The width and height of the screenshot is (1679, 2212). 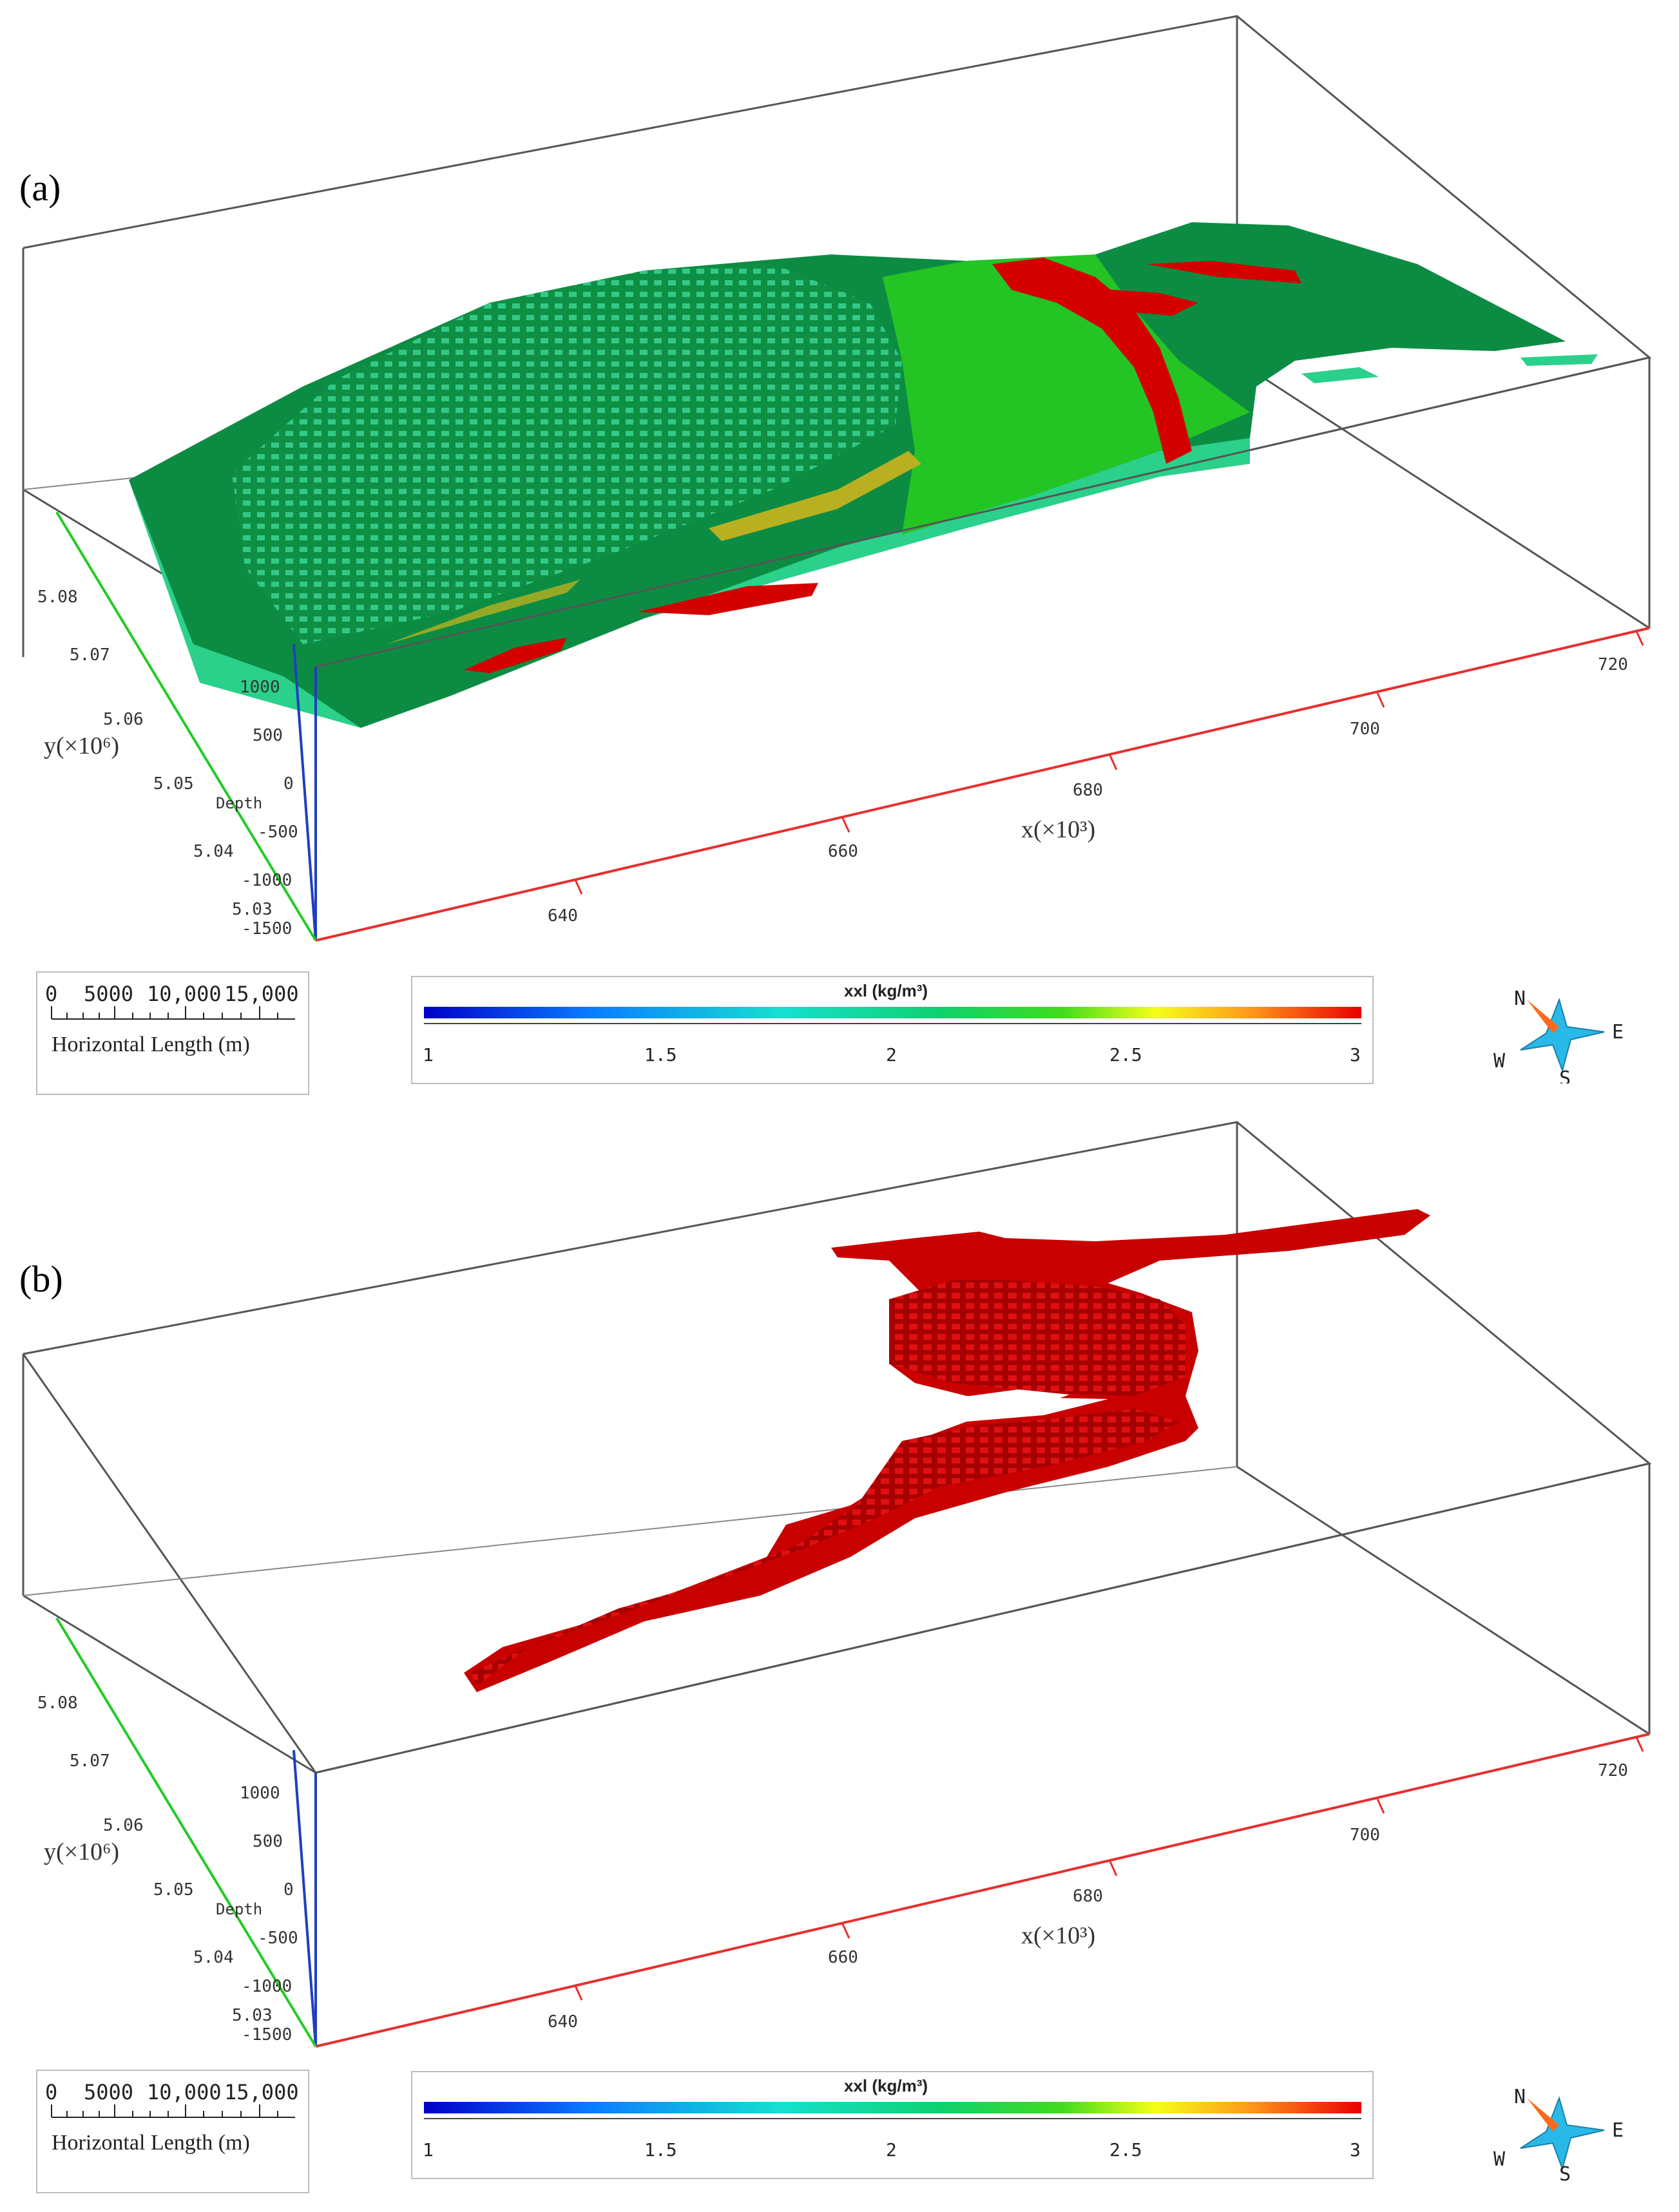 What do you see at coordinates (269, 808) in the screenshot?
I see `z-ticks: 1000 500 0 -500 -1000 -1500` at bounding box center [269, 808].